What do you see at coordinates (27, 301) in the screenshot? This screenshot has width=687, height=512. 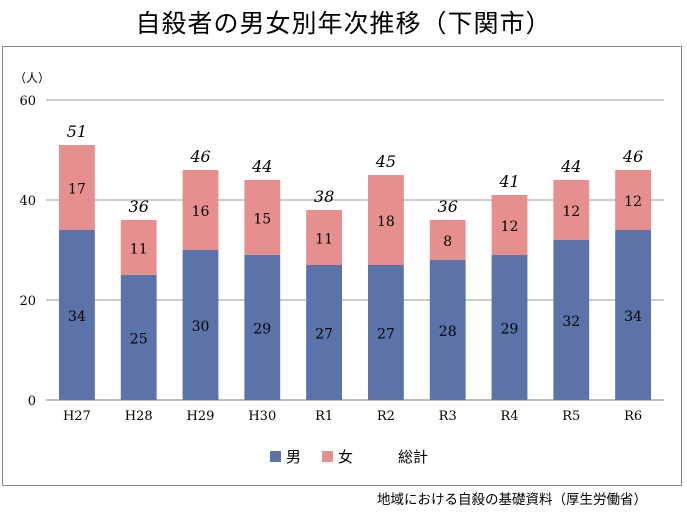 I see `y-tick-label: 20` at bounding box center [27, 301].